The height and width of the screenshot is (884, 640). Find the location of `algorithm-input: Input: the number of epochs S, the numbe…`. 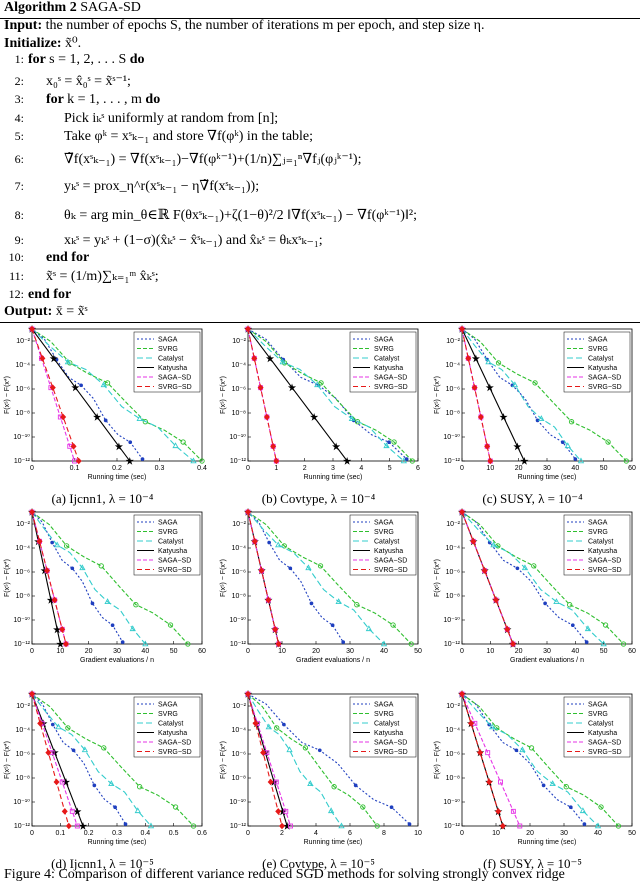

algorithm-input: Input: the number of epochs S, the numbe… is located at coordinates (244, 25).